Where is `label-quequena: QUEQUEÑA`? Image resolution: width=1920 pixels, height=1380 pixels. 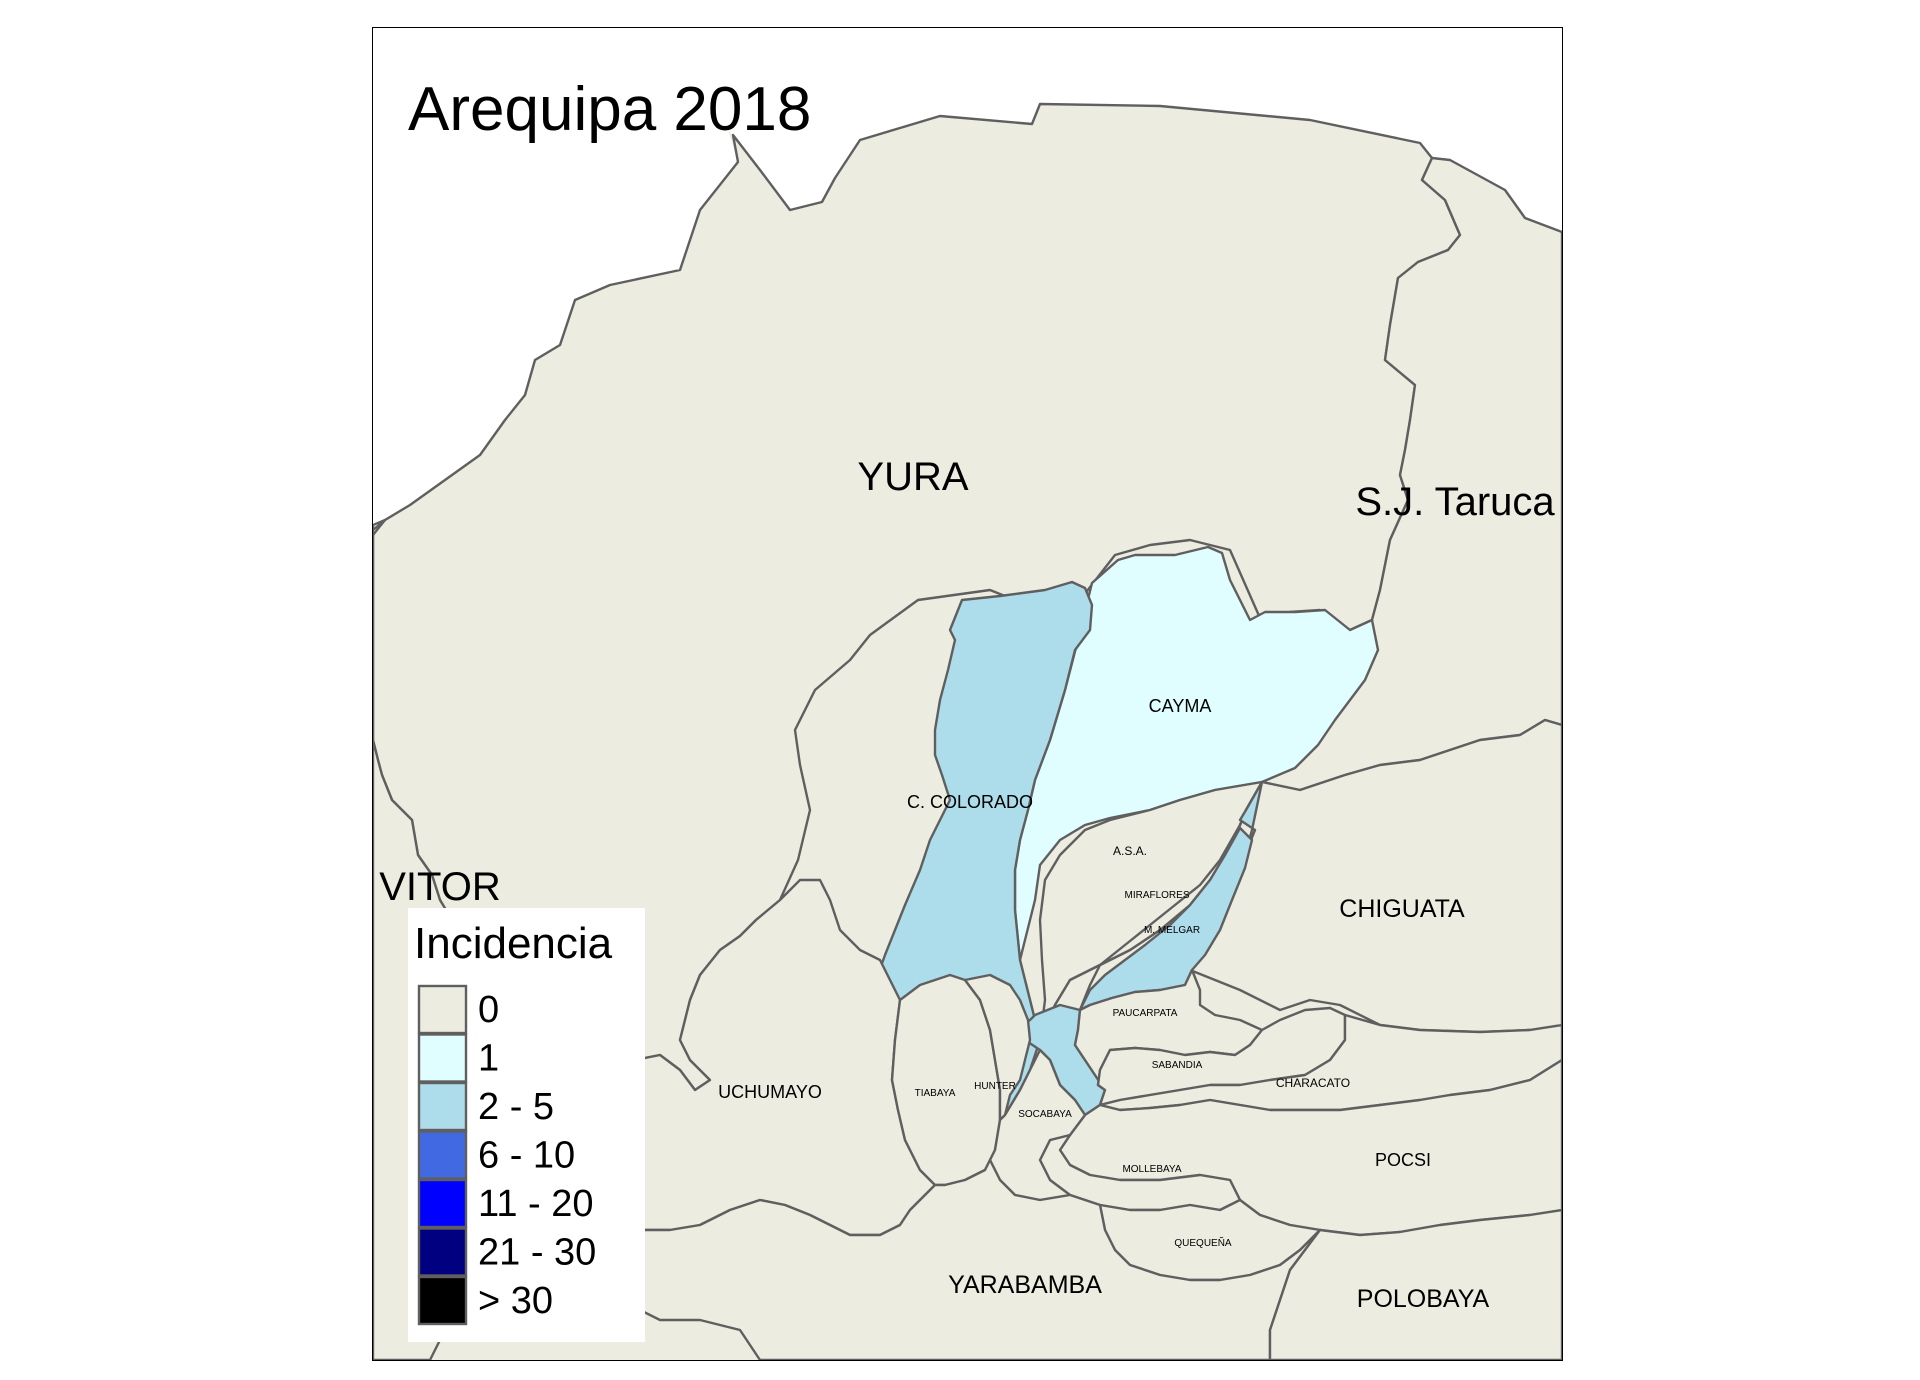 label-quequena: QUEQUEÑA is located at coordinates (1203, 1242).